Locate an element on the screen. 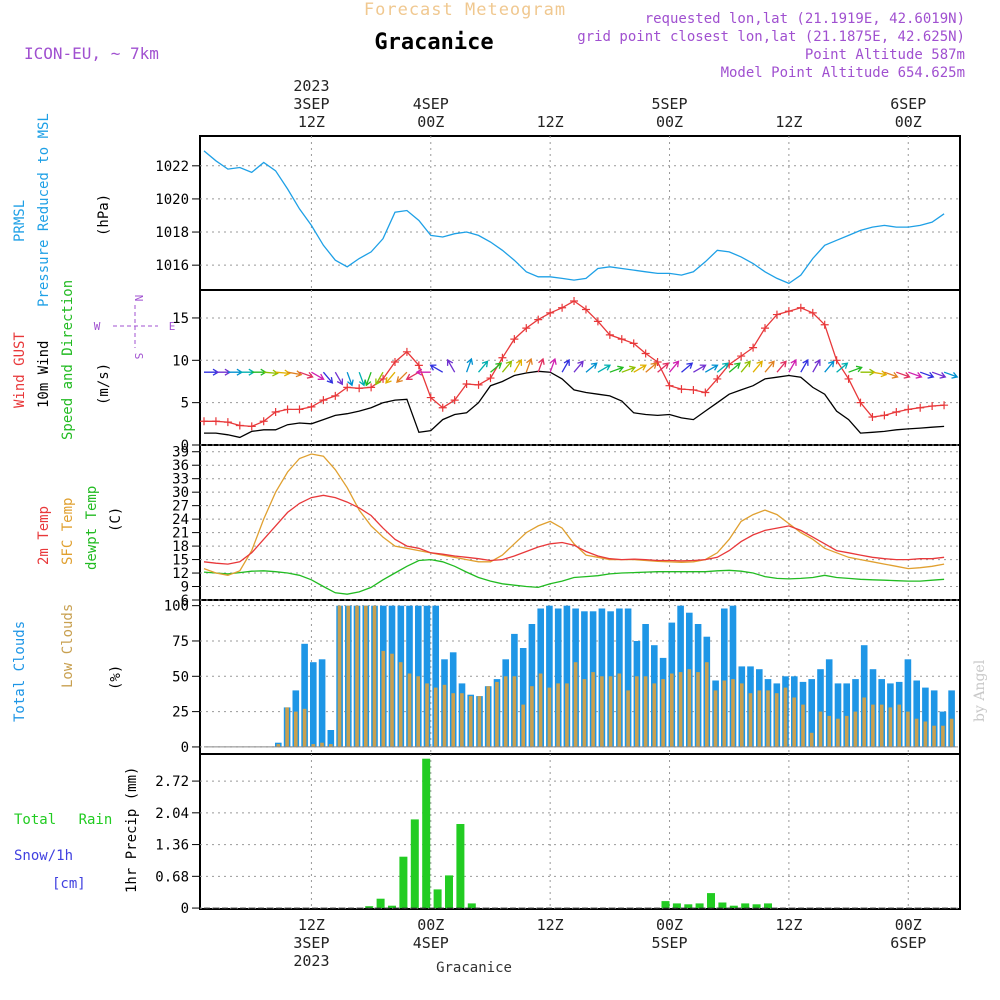  y-tick-label: 0.68 is located at coordinates (172, 877).